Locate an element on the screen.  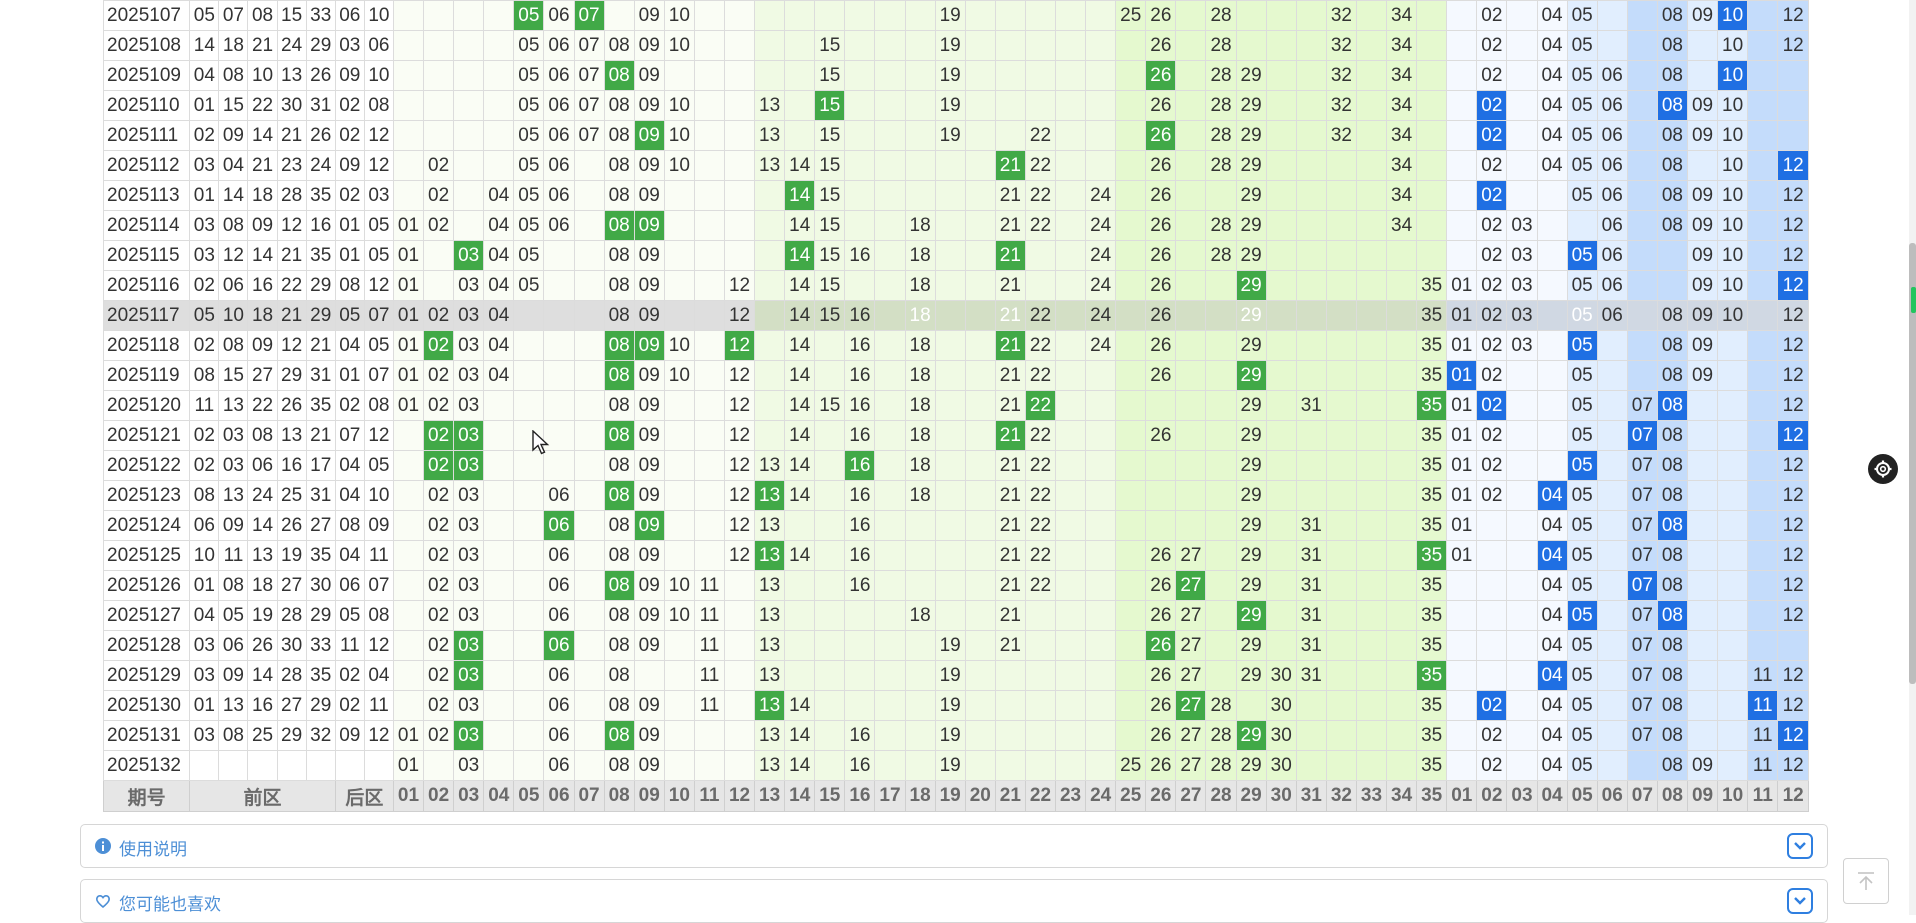
front-trend-cell: 04 is located at coordinates (499, 315).